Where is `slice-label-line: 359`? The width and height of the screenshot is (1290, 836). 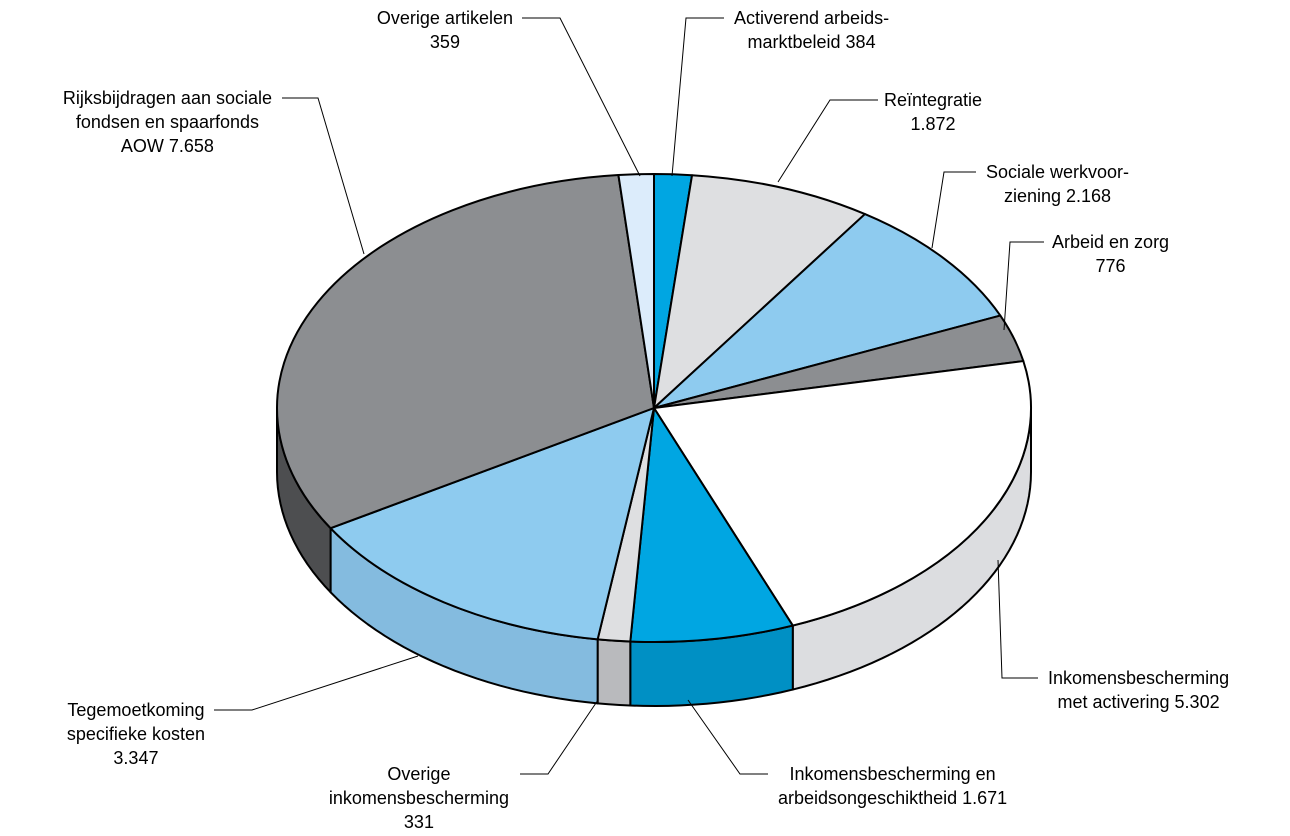
slice-label-line: 359 is located at coordinates (445, 42).